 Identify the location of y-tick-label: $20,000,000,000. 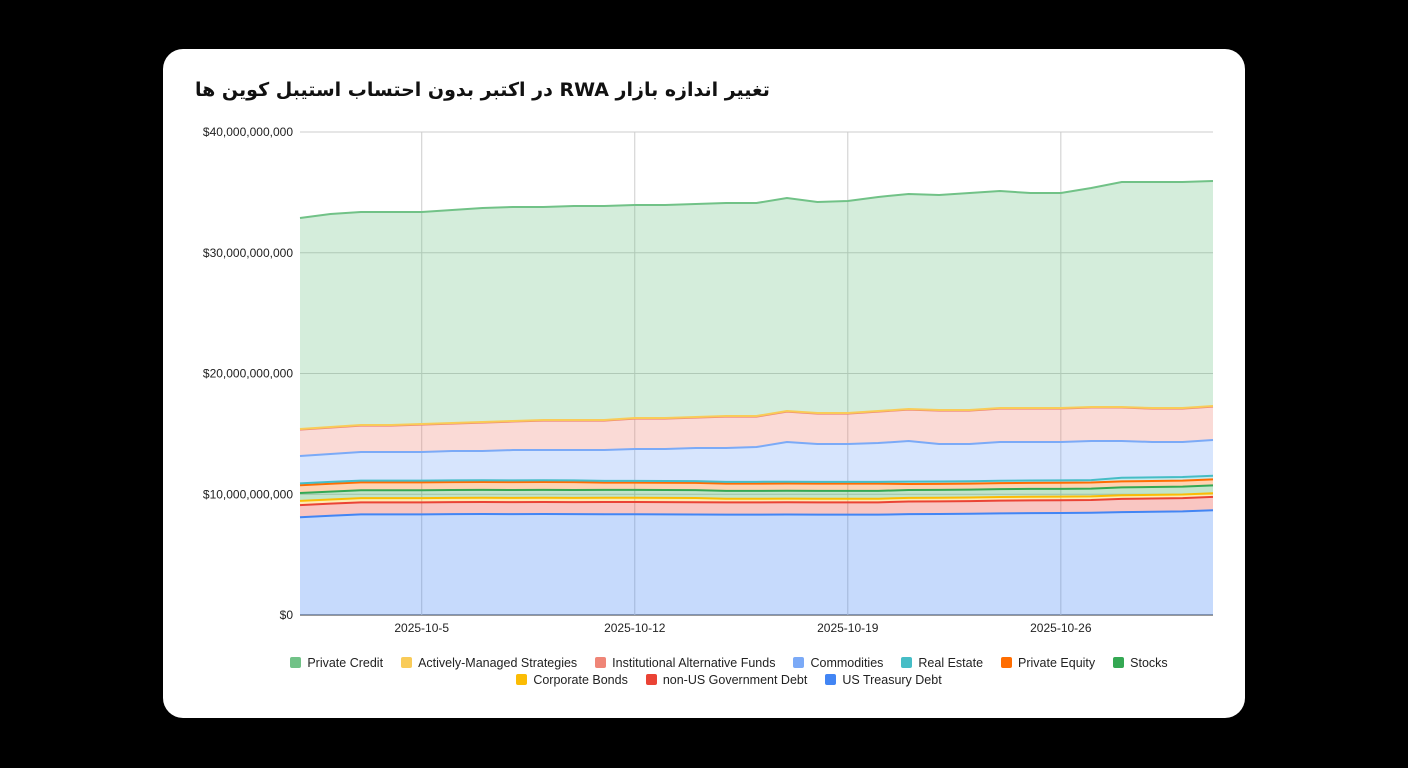
(248, 374).